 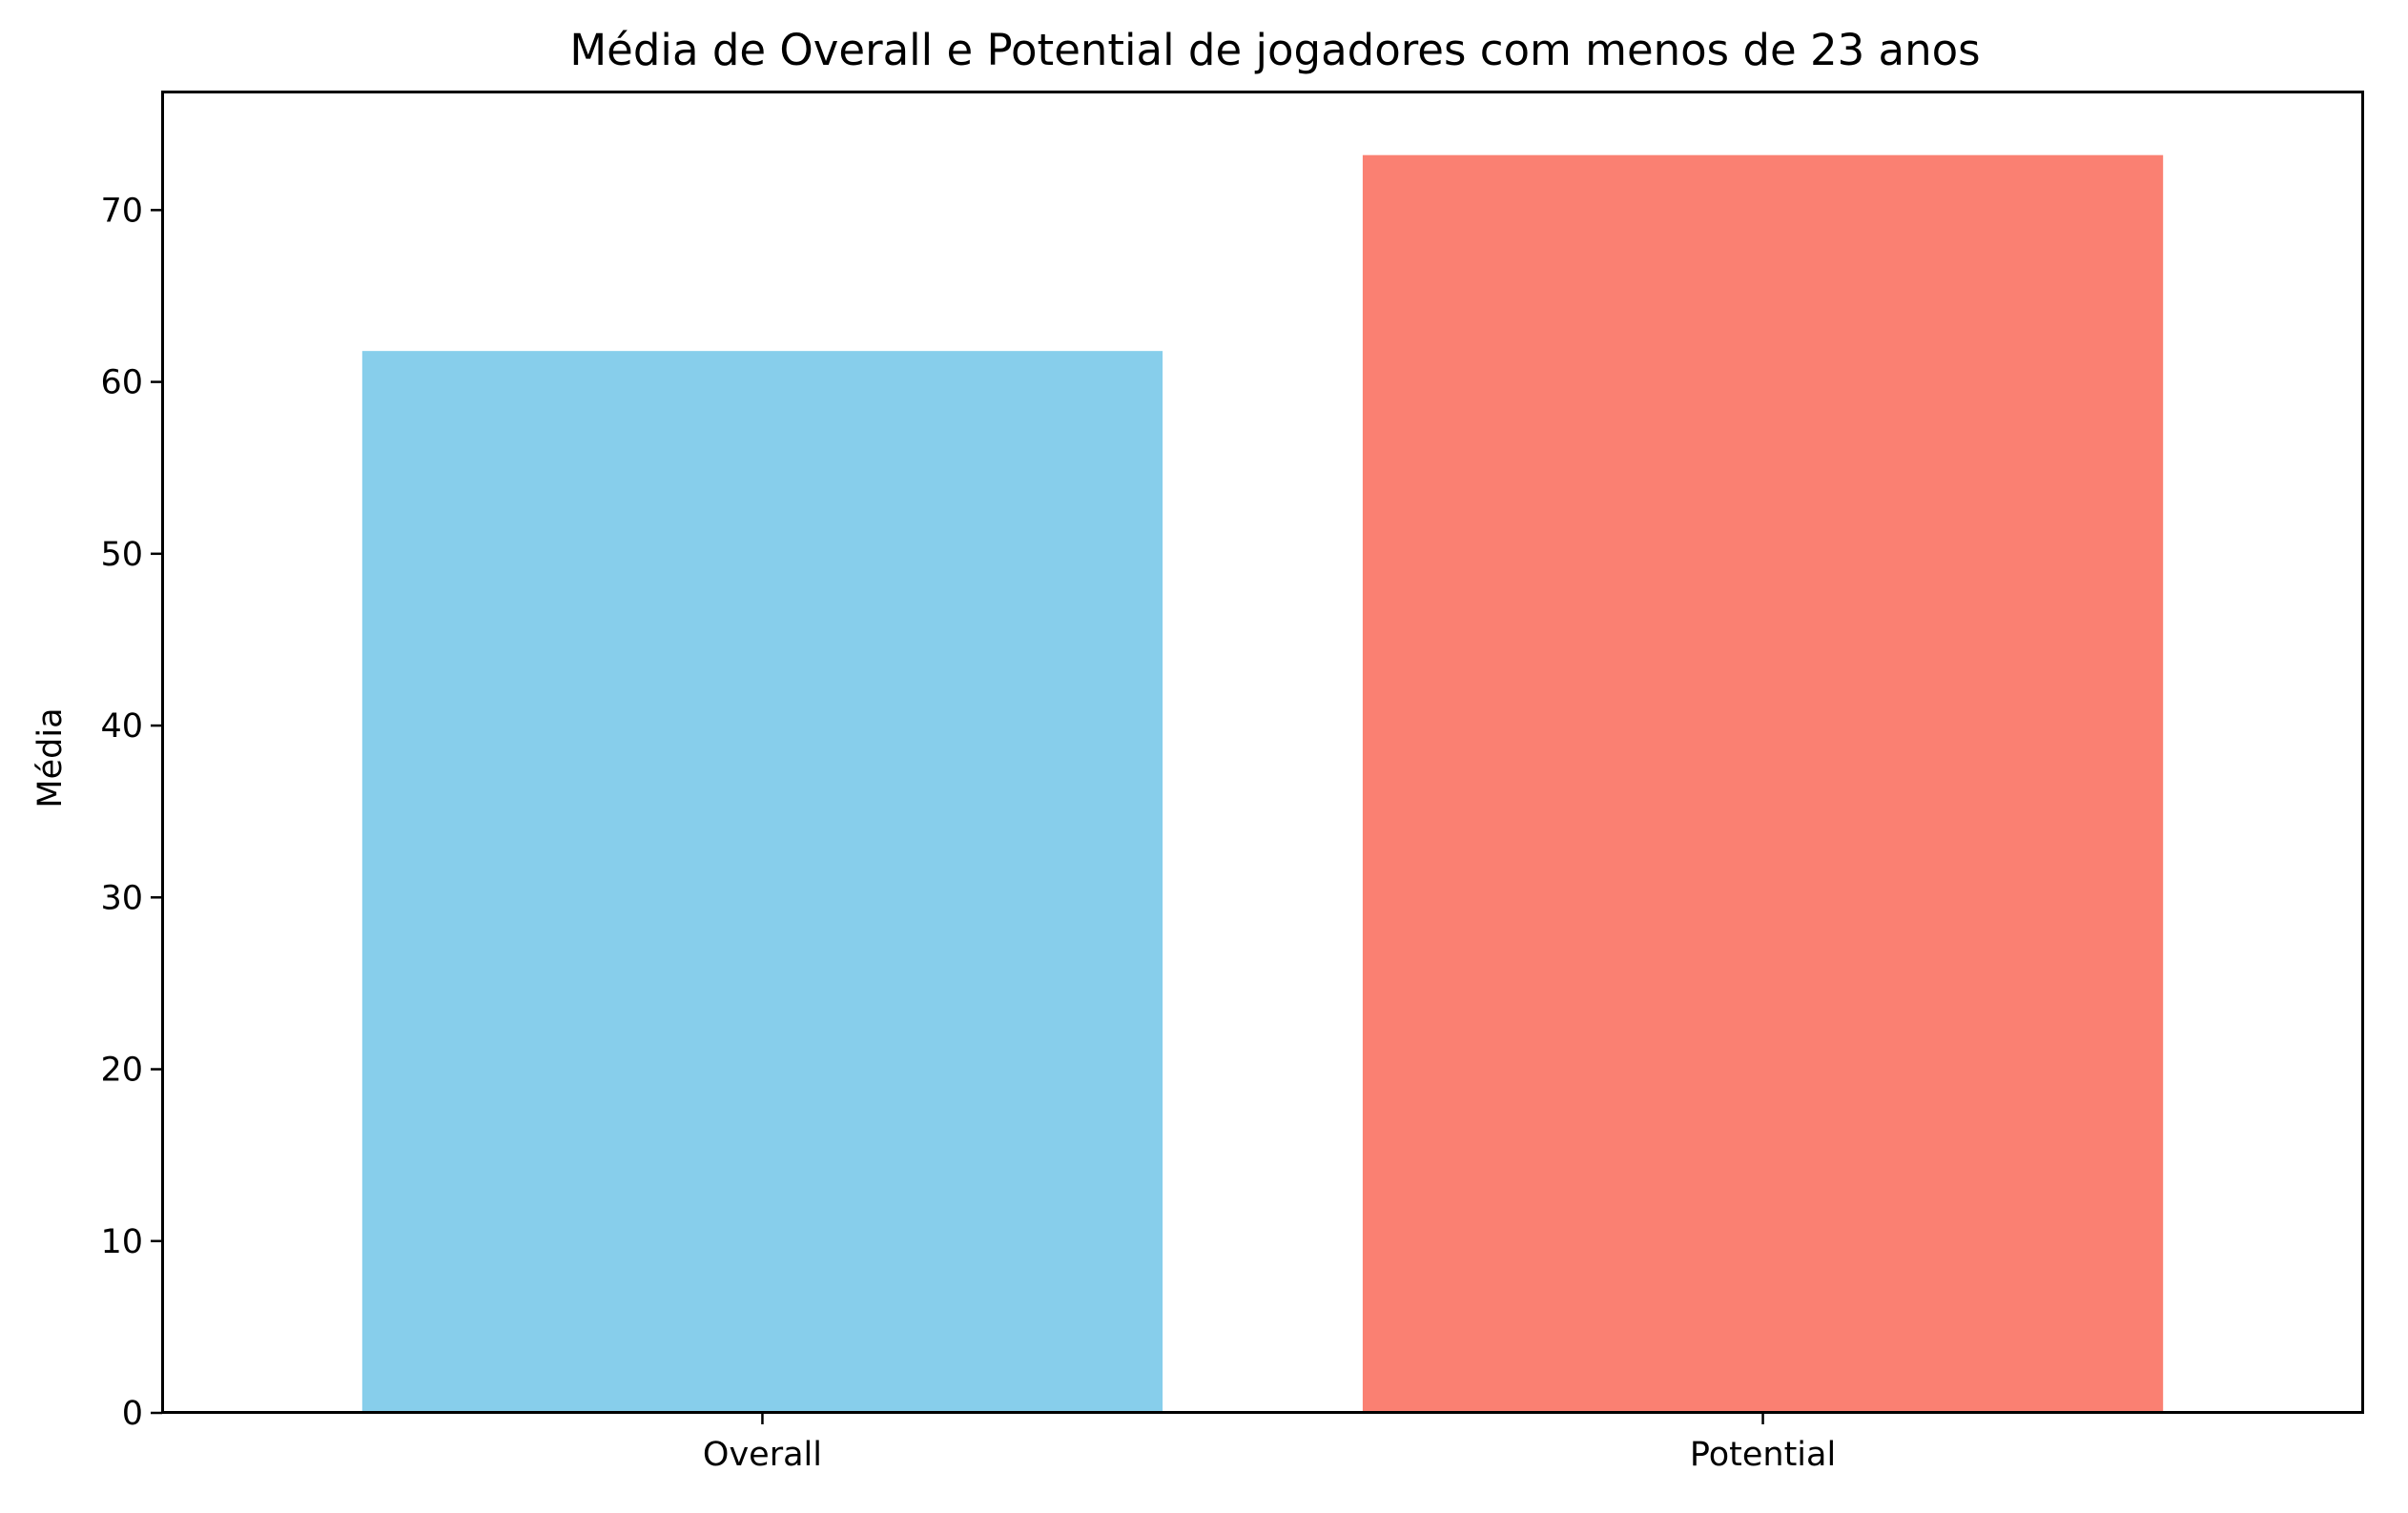 I want to click on y-axis: 0 10 20 30 40 50 60 70, so click(x=131, y=812).